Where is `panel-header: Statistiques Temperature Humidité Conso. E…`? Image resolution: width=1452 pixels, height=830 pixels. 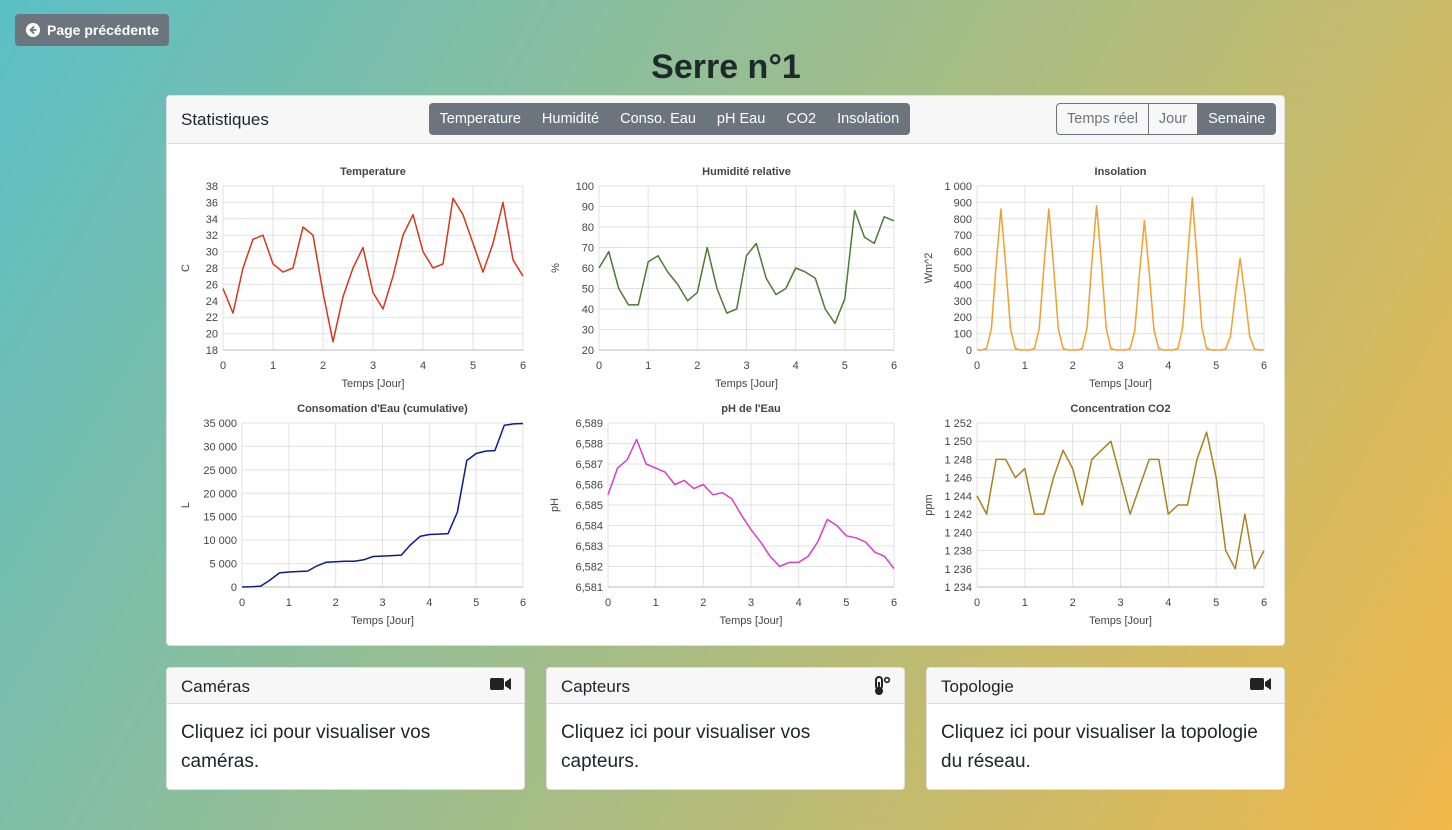
panel-header: Statistiques Temperature Humidité Conso. E… is located at coordinates (725, 120).